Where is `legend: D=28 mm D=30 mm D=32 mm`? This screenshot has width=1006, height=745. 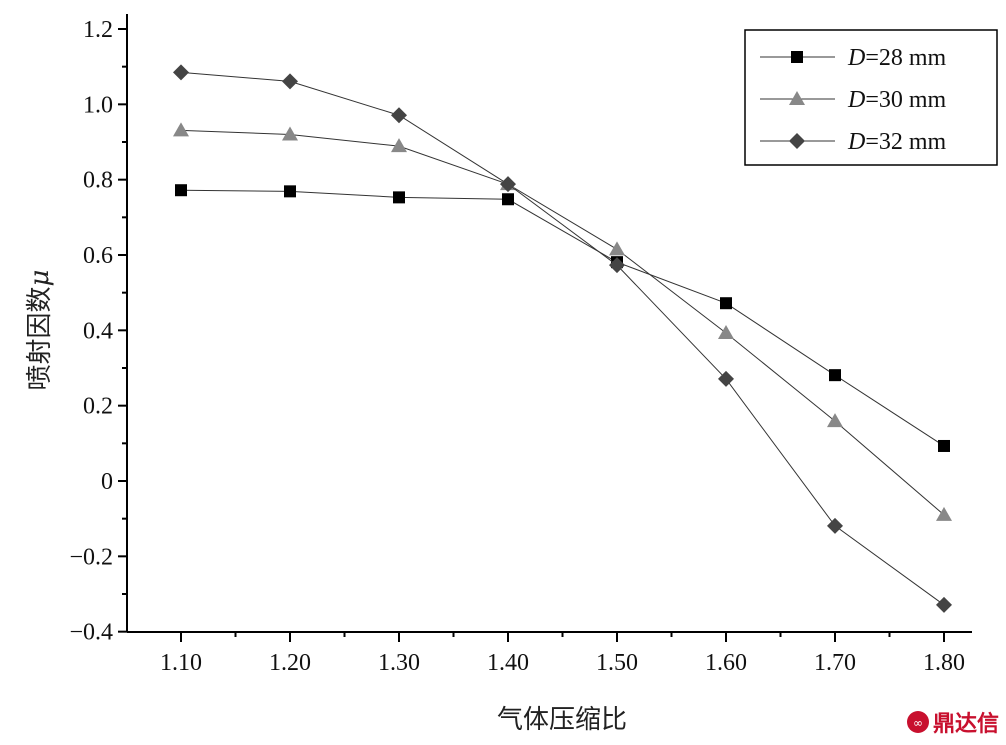 legend: D=28 mm D=30 mm D=32 mm is located at coordinates (871, 97).